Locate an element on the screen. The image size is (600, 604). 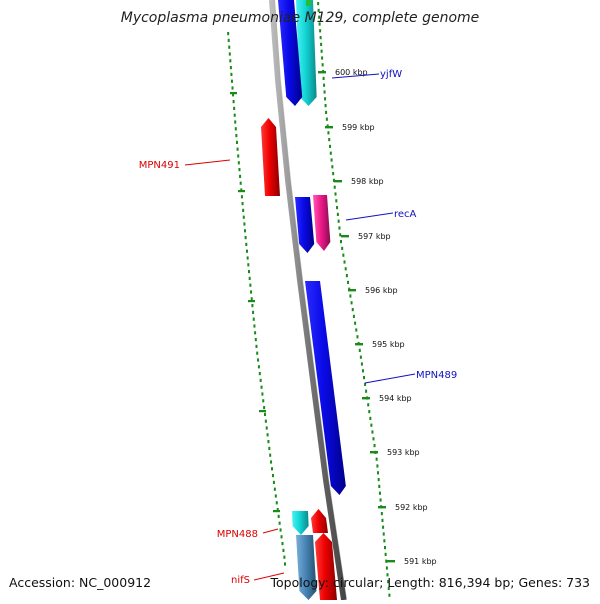
genes-layer is located at coordinates (303, 300).